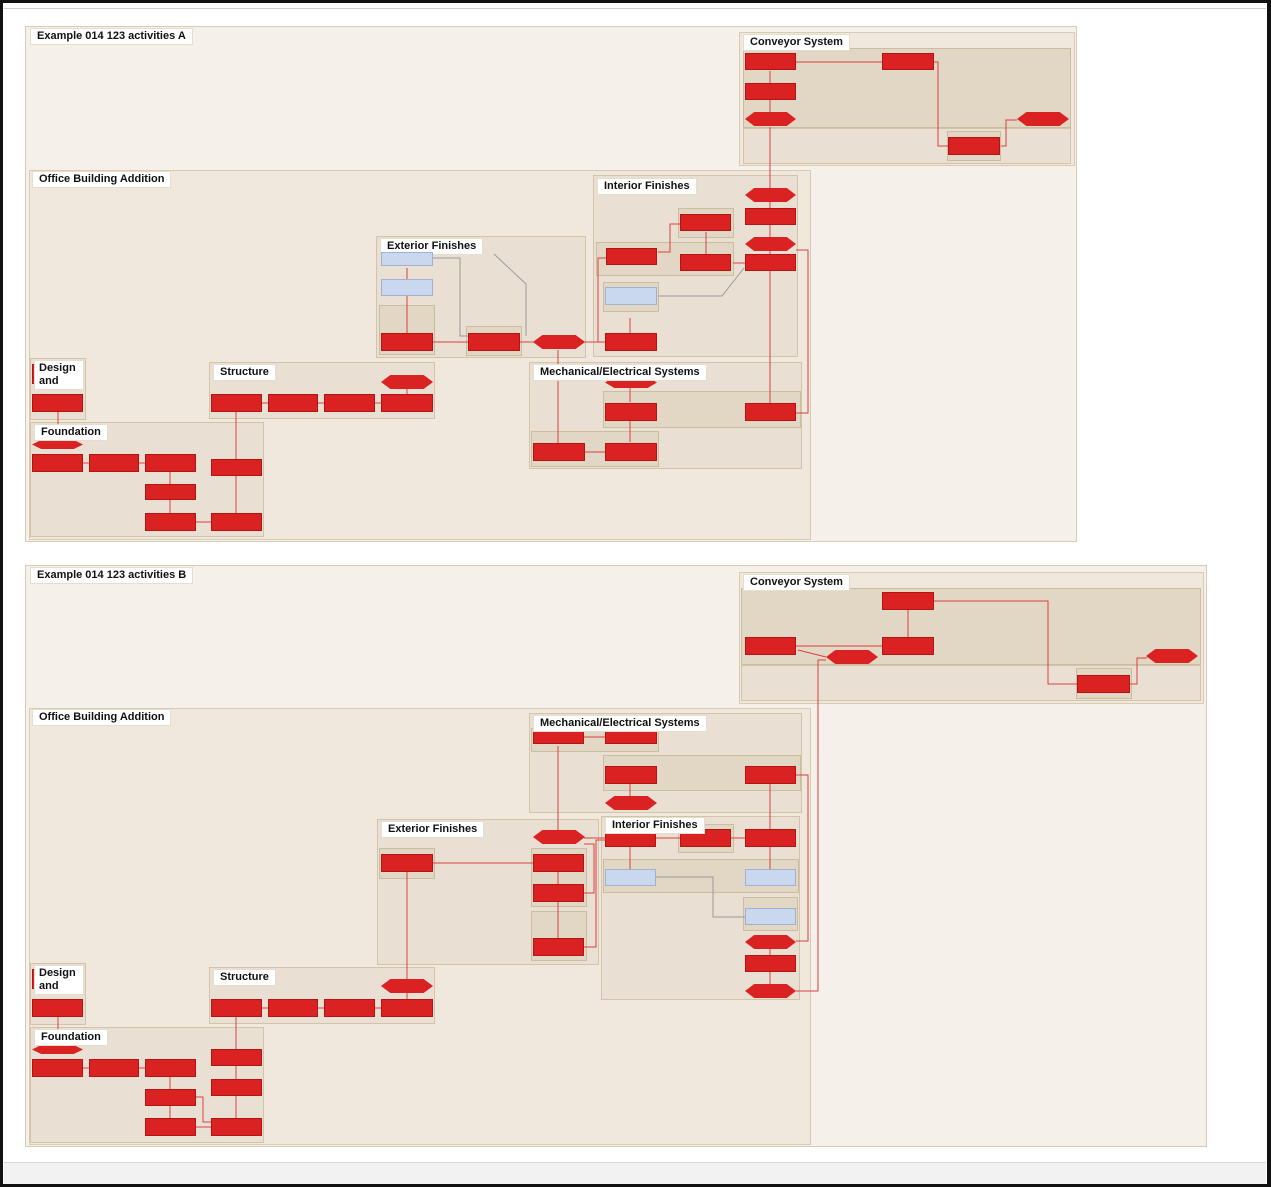 The height and width of the screenshot is (1187, 1271). I want to click on top-divider, so click(635, 8).